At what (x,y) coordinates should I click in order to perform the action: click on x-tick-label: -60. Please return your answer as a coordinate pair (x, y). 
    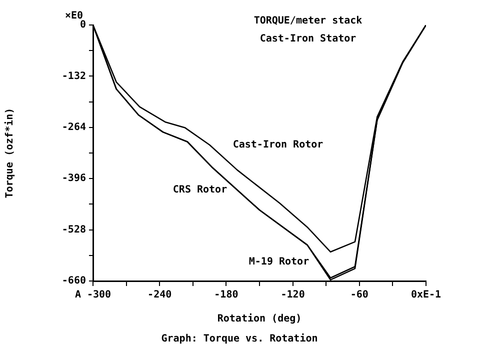
    Looking at the image, I should click on (359, 295).